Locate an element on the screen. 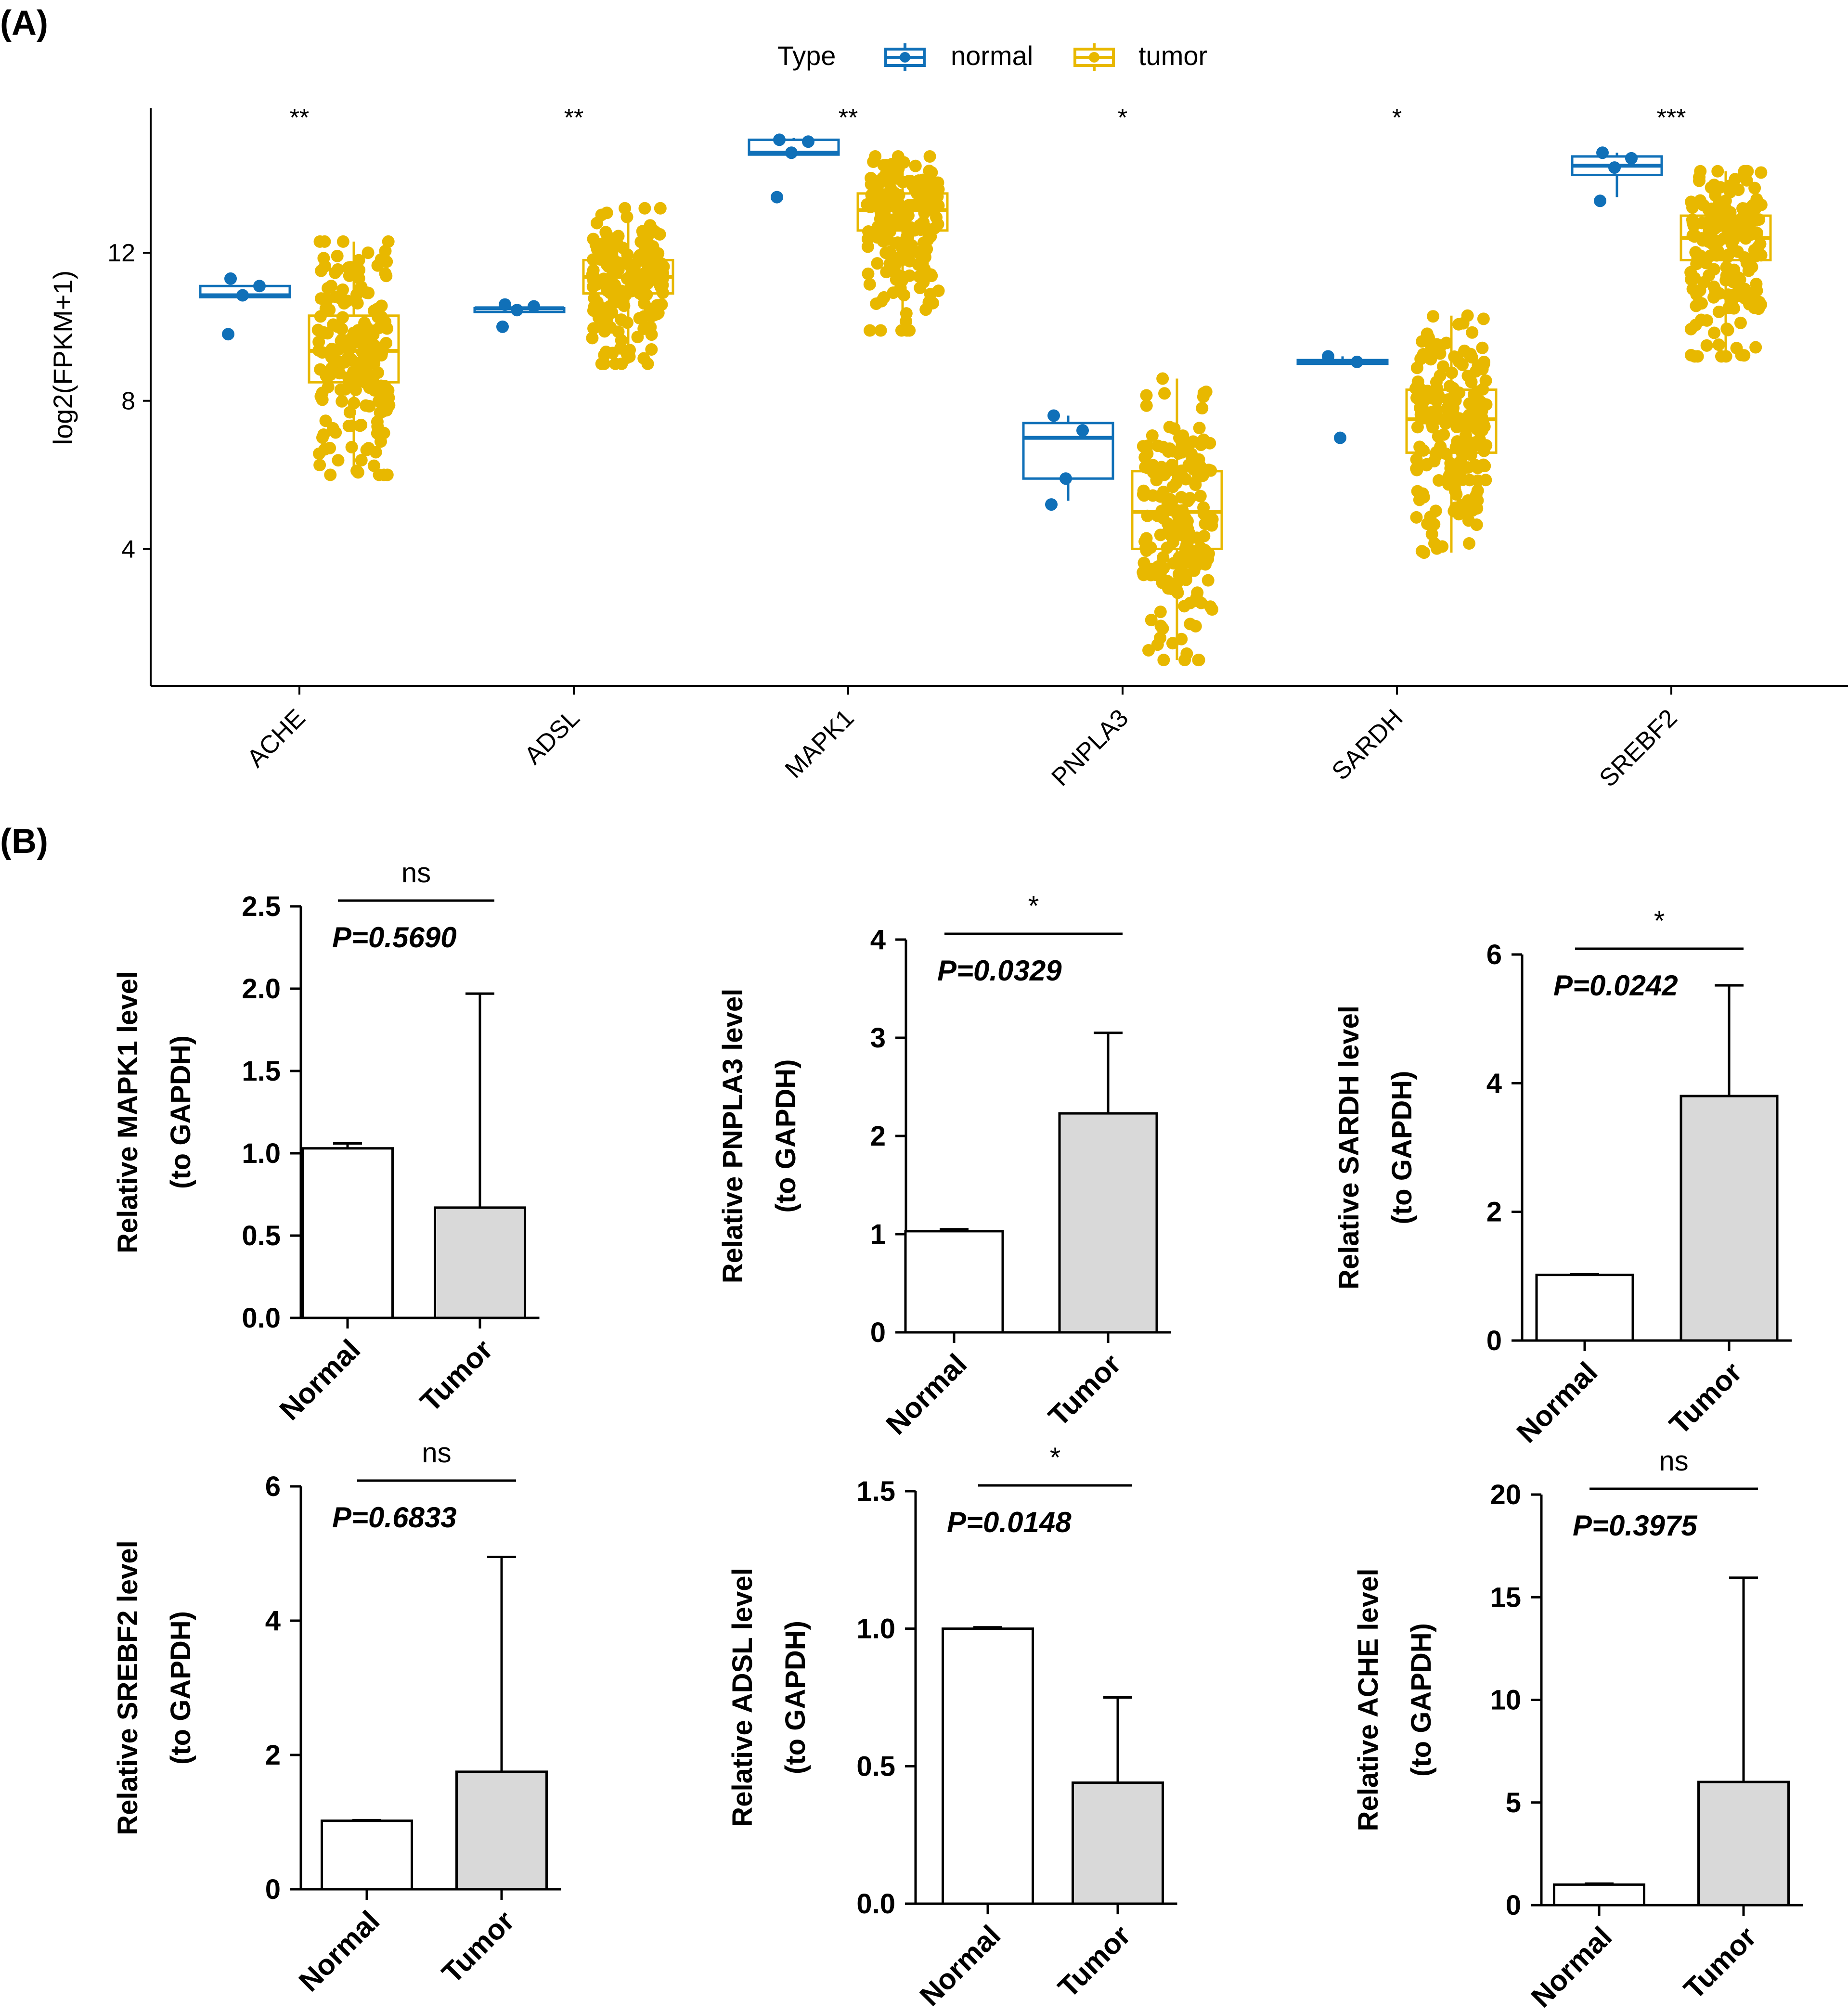 The width and height of the screenshot is (1848, 2012). significance-label: ns is located at coordinates (436, 1453).